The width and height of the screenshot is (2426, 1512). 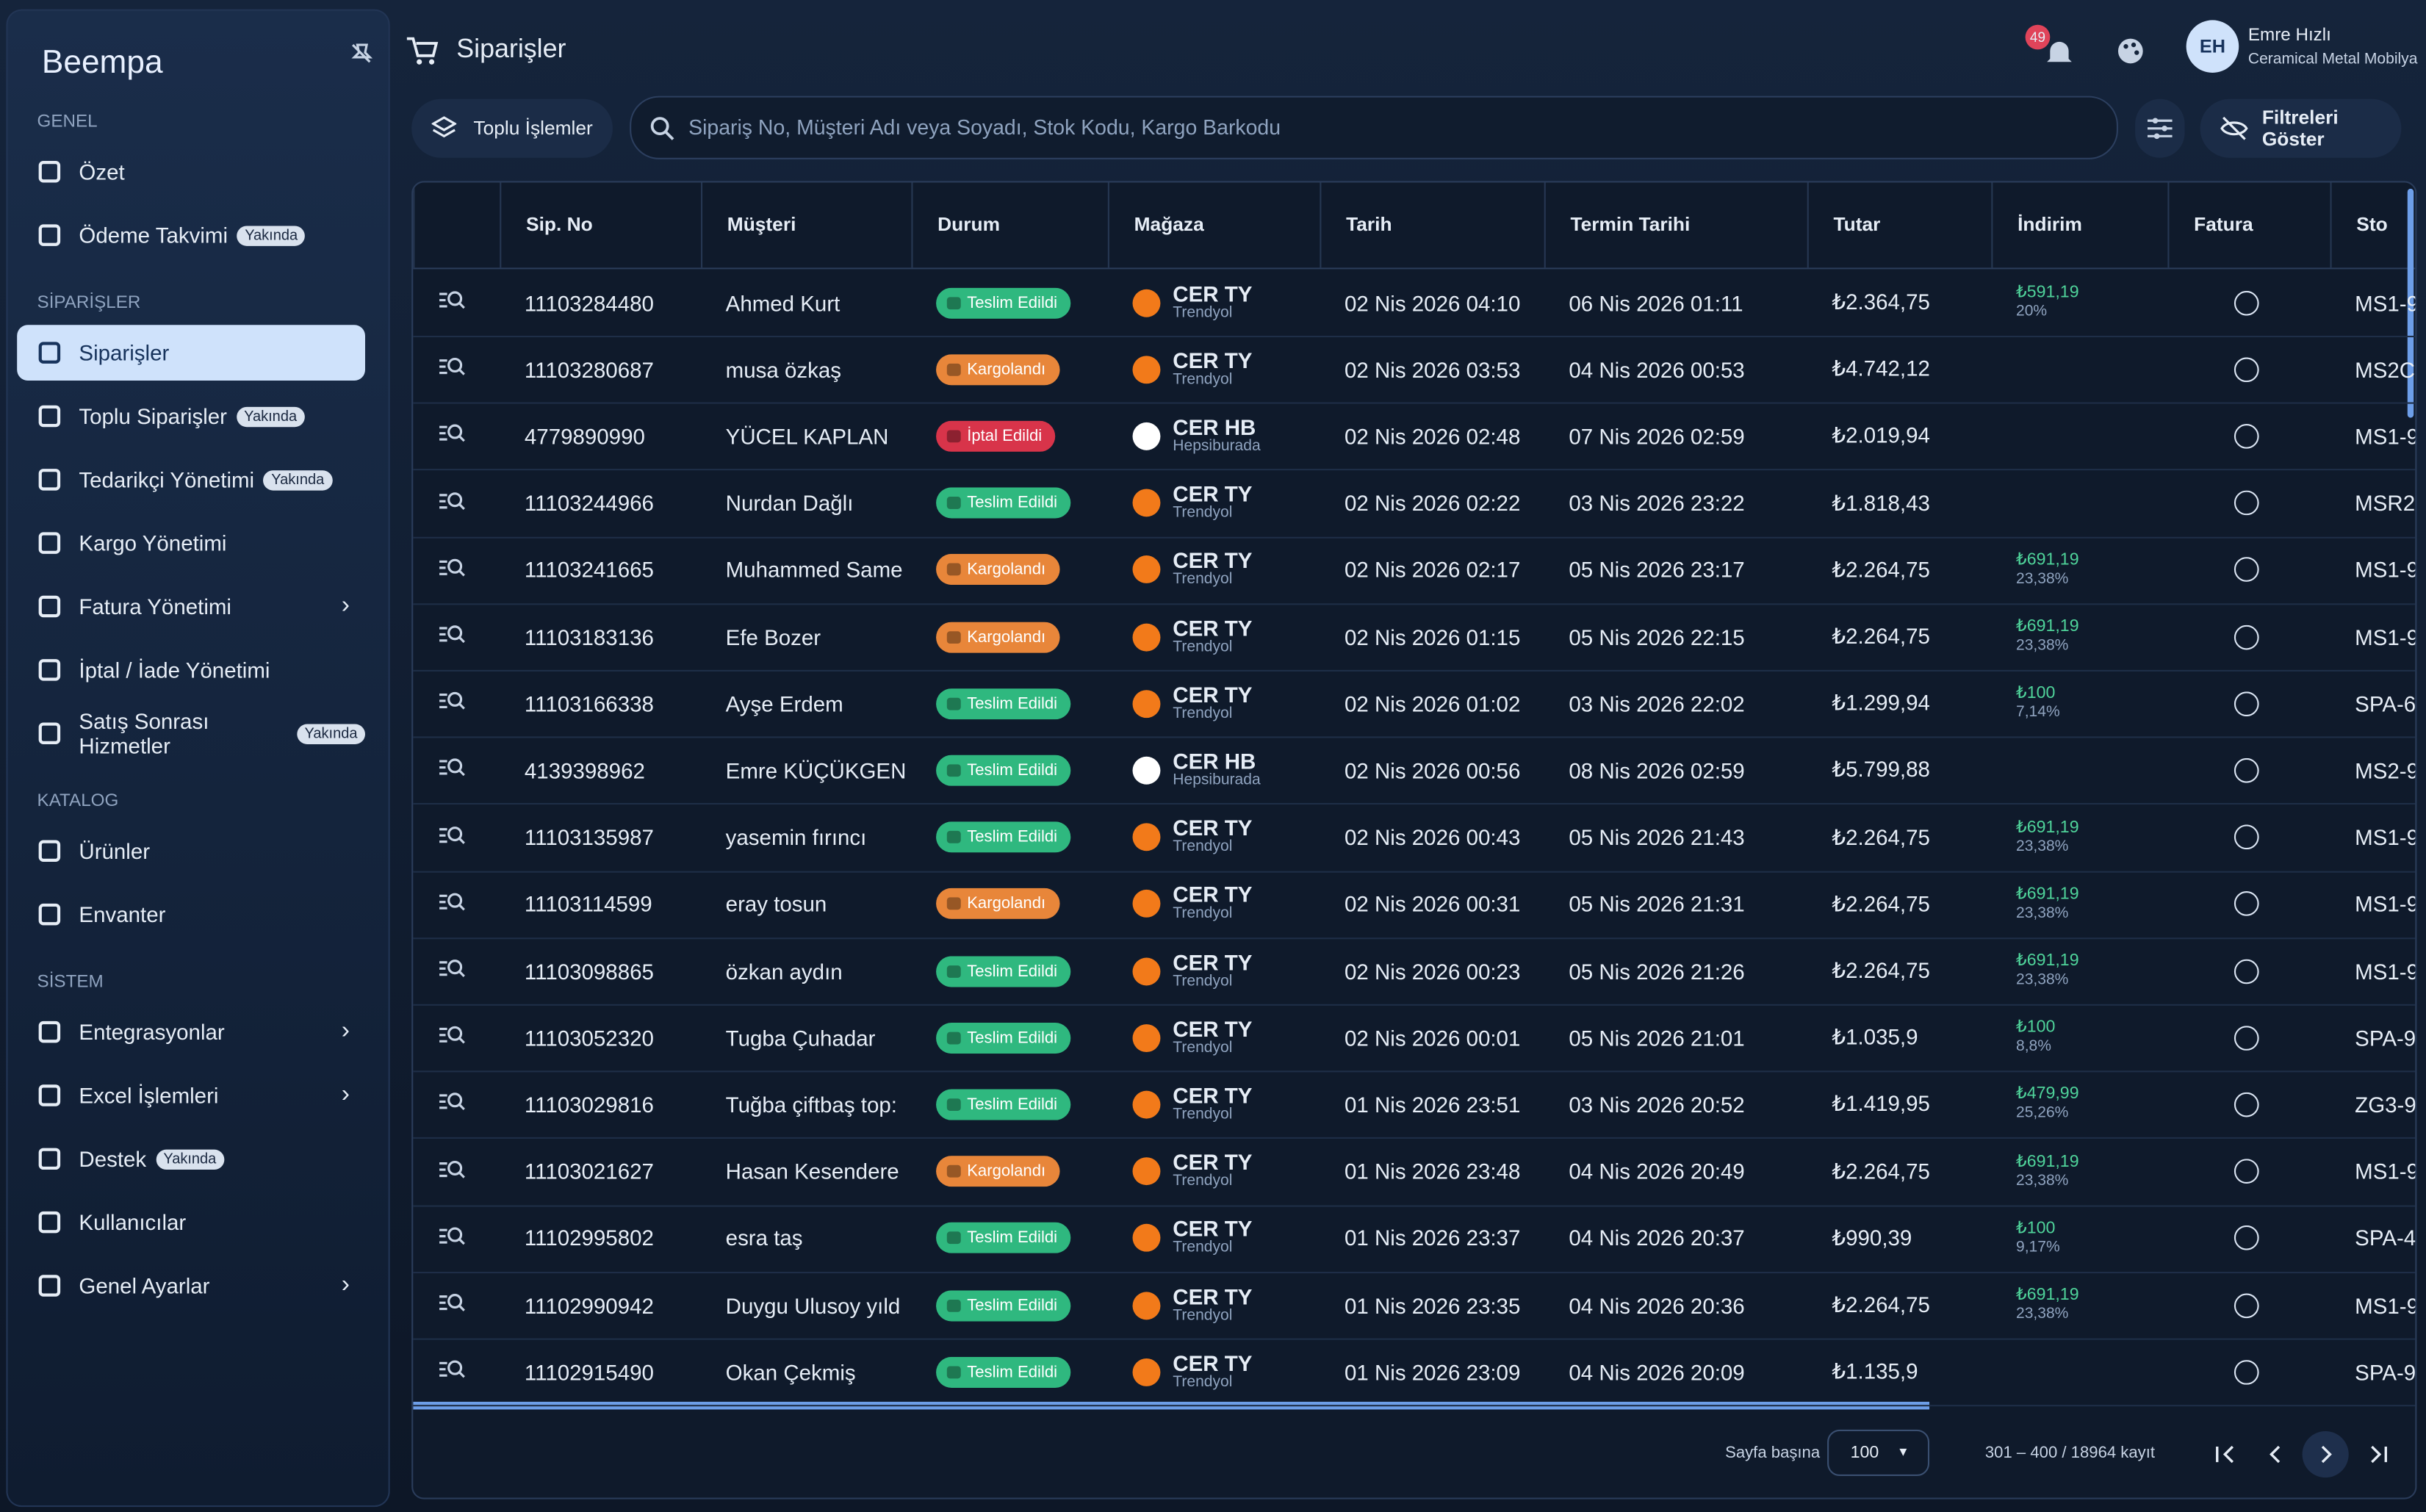 What do you see at coordinates (1875, 1371) in the screenshot?
I see `amount: ₺1.135,9` at bounding box center [1875, 1371].